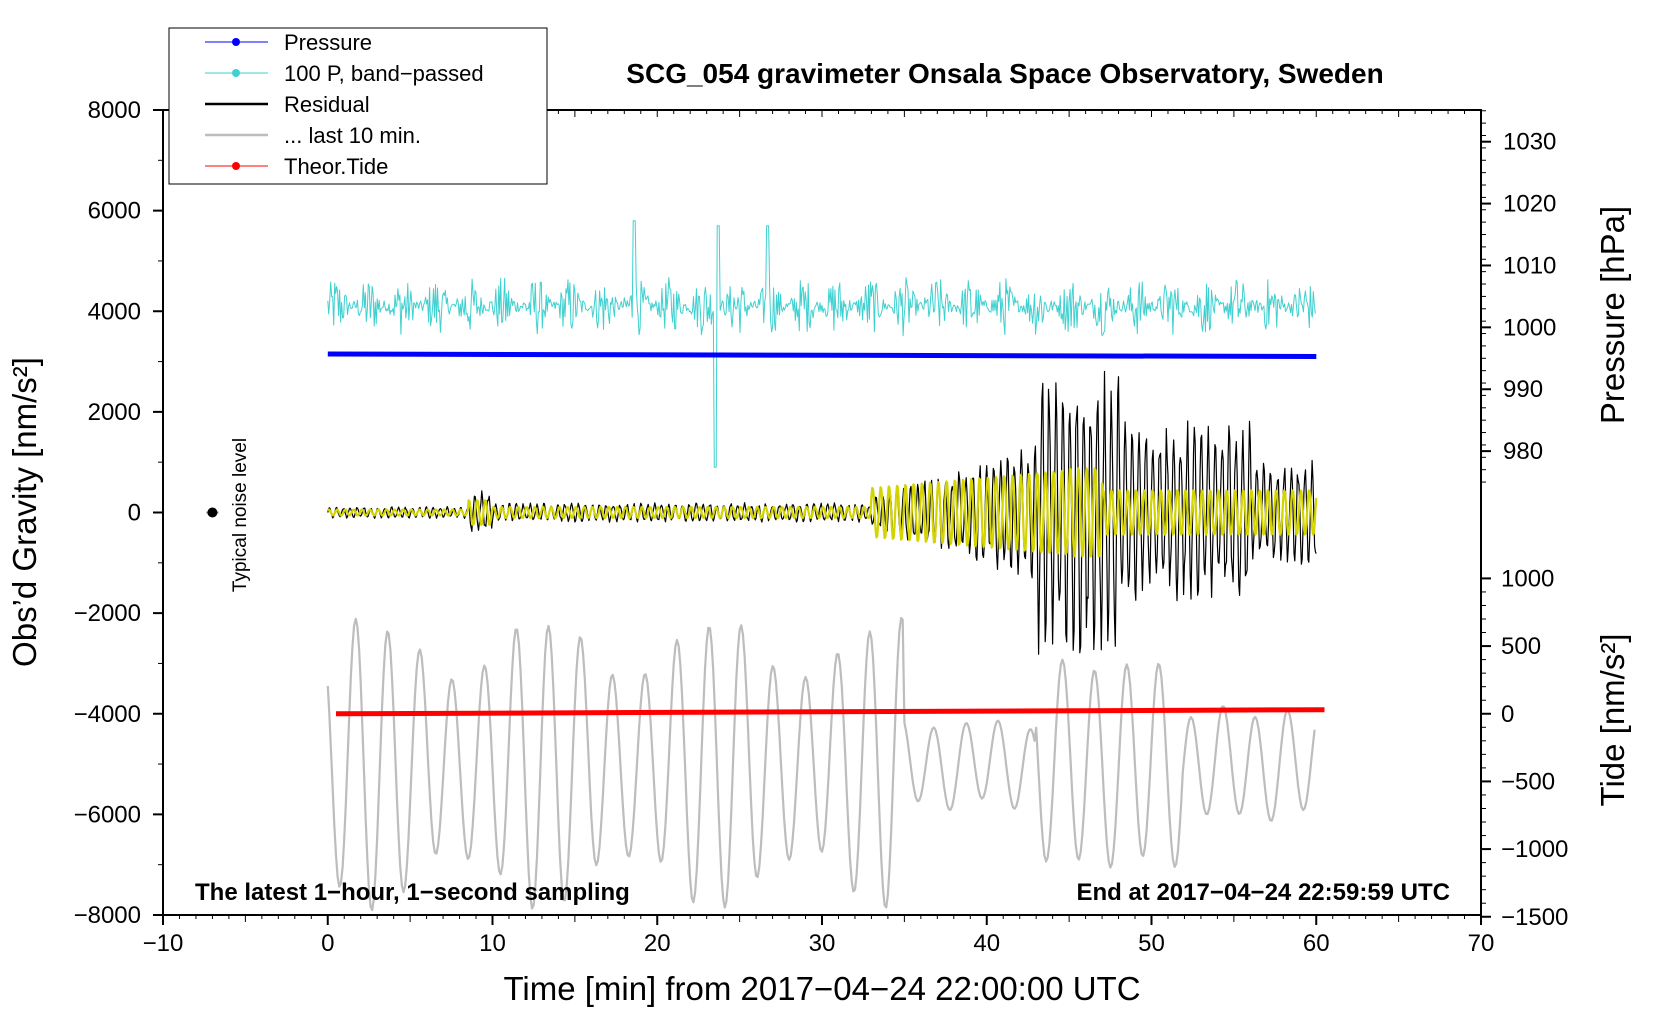  I want to click on legend-label: ... last 10 min., so click(352, 135).